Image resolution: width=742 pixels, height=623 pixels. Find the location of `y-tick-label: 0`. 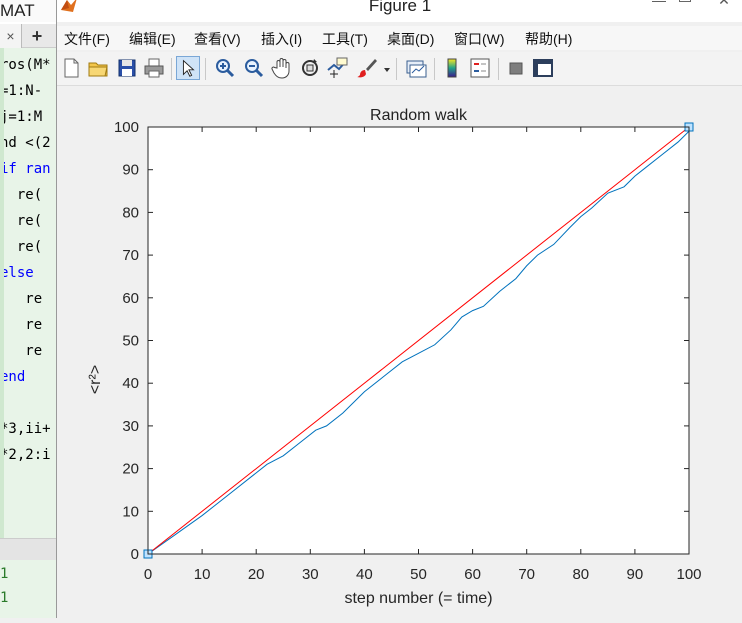

y-tick-label: 0 is located at coordinates (135, 554).